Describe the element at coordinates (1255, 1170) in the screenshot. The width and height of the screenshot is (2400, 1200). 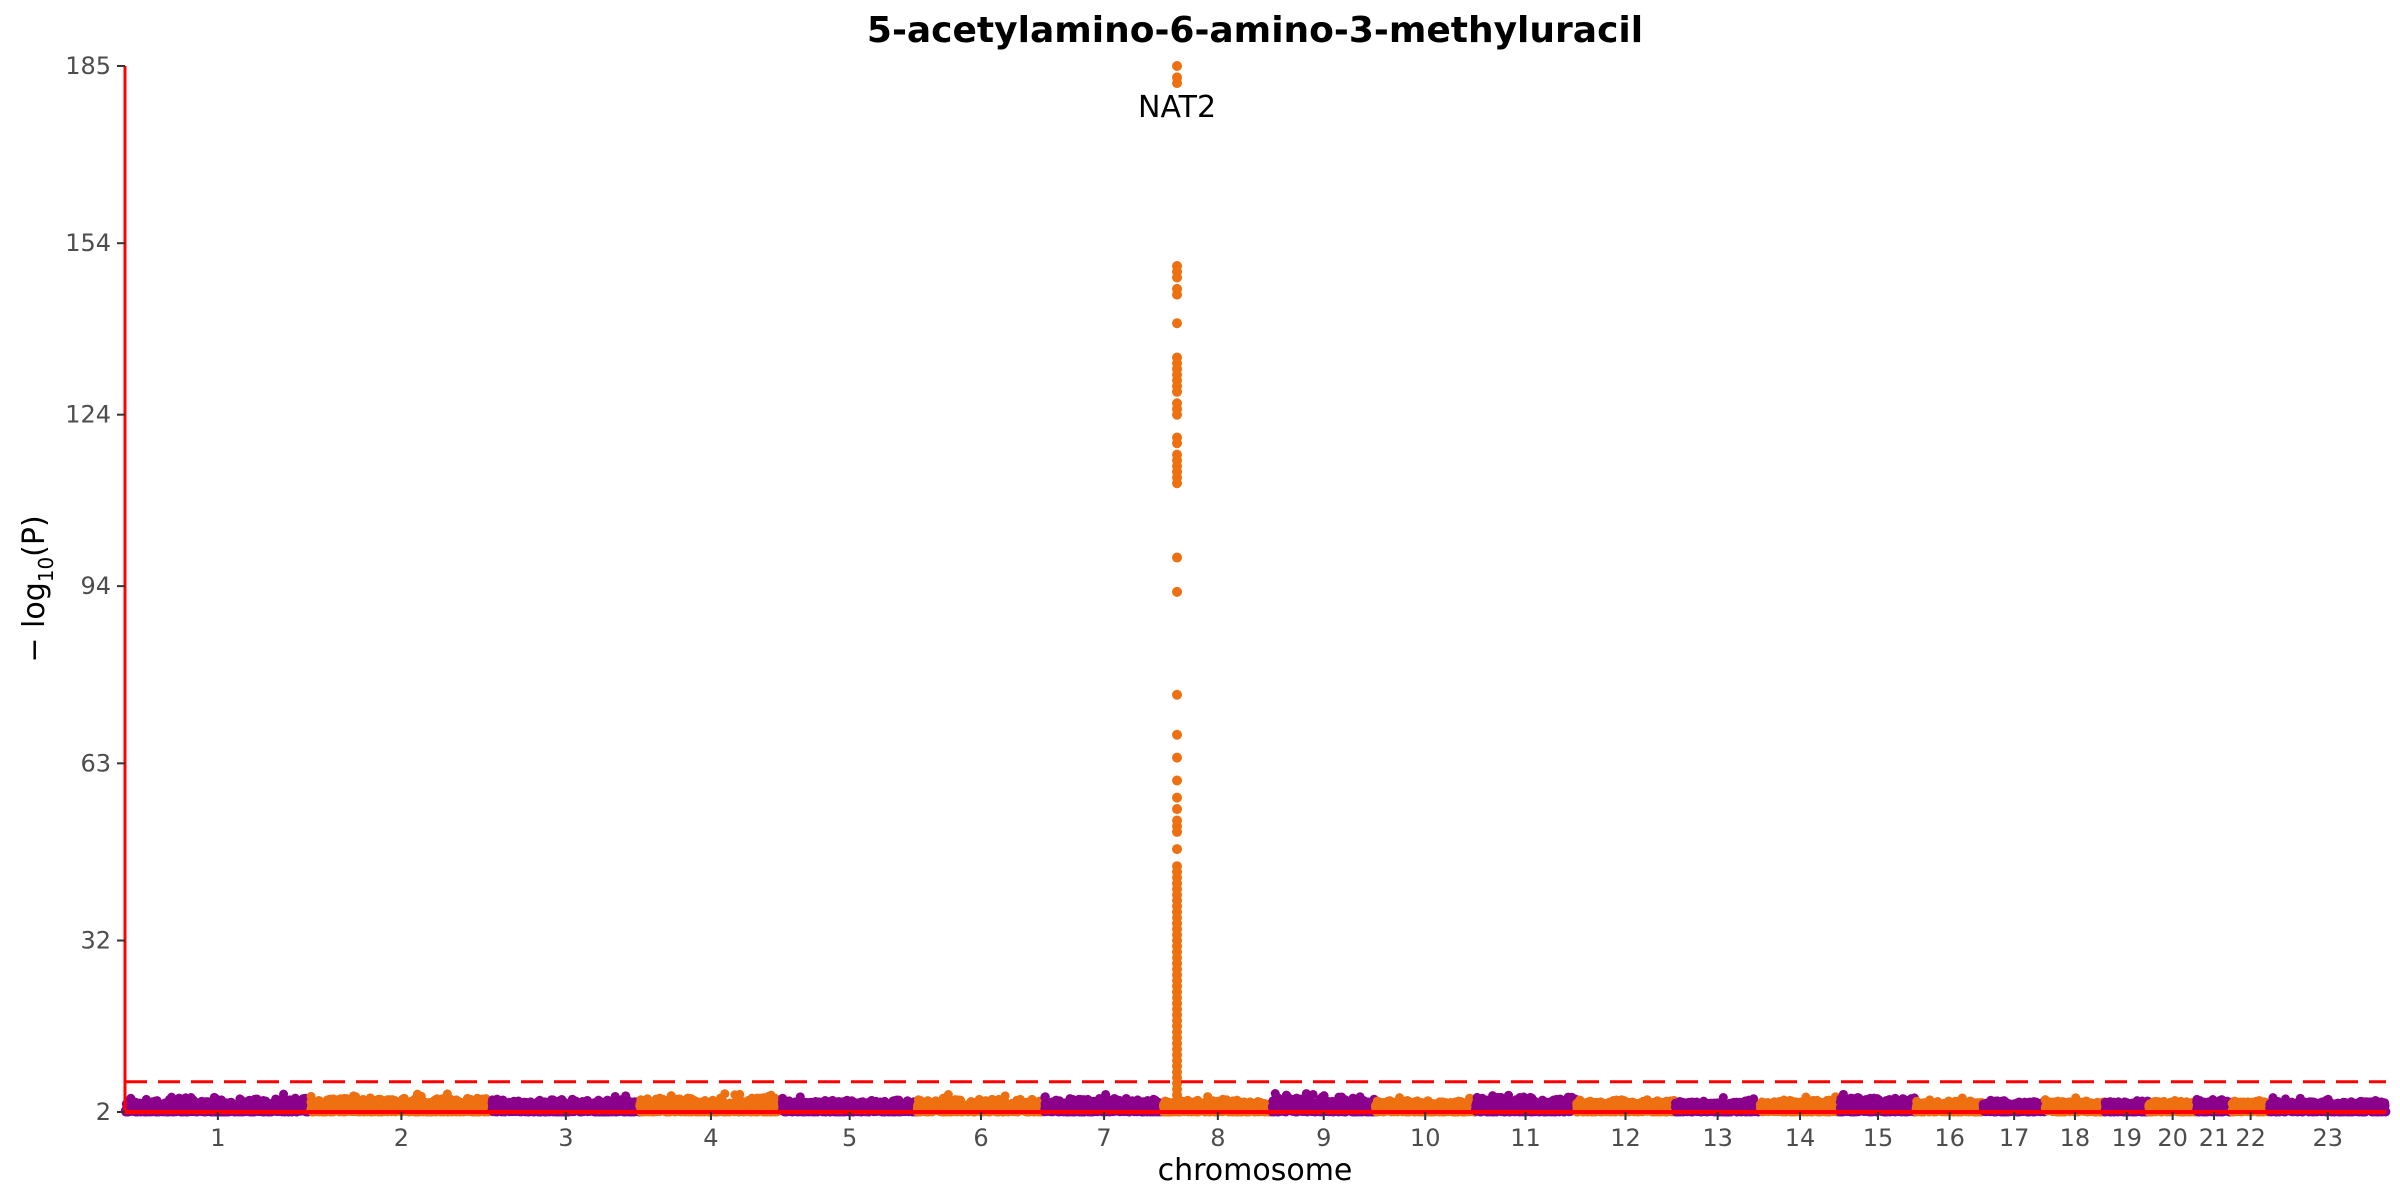
I see `x-axis-label: chromosome` at that location.